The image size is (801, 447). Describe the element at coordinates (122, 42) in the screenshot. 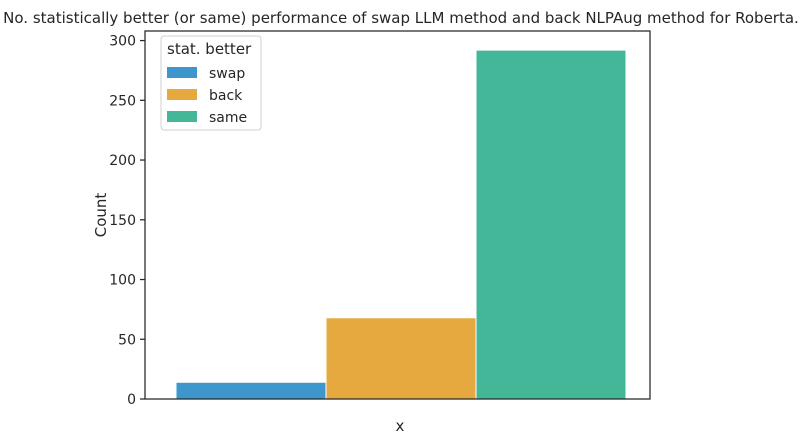

I see `y-tick-label: 300` at that location.